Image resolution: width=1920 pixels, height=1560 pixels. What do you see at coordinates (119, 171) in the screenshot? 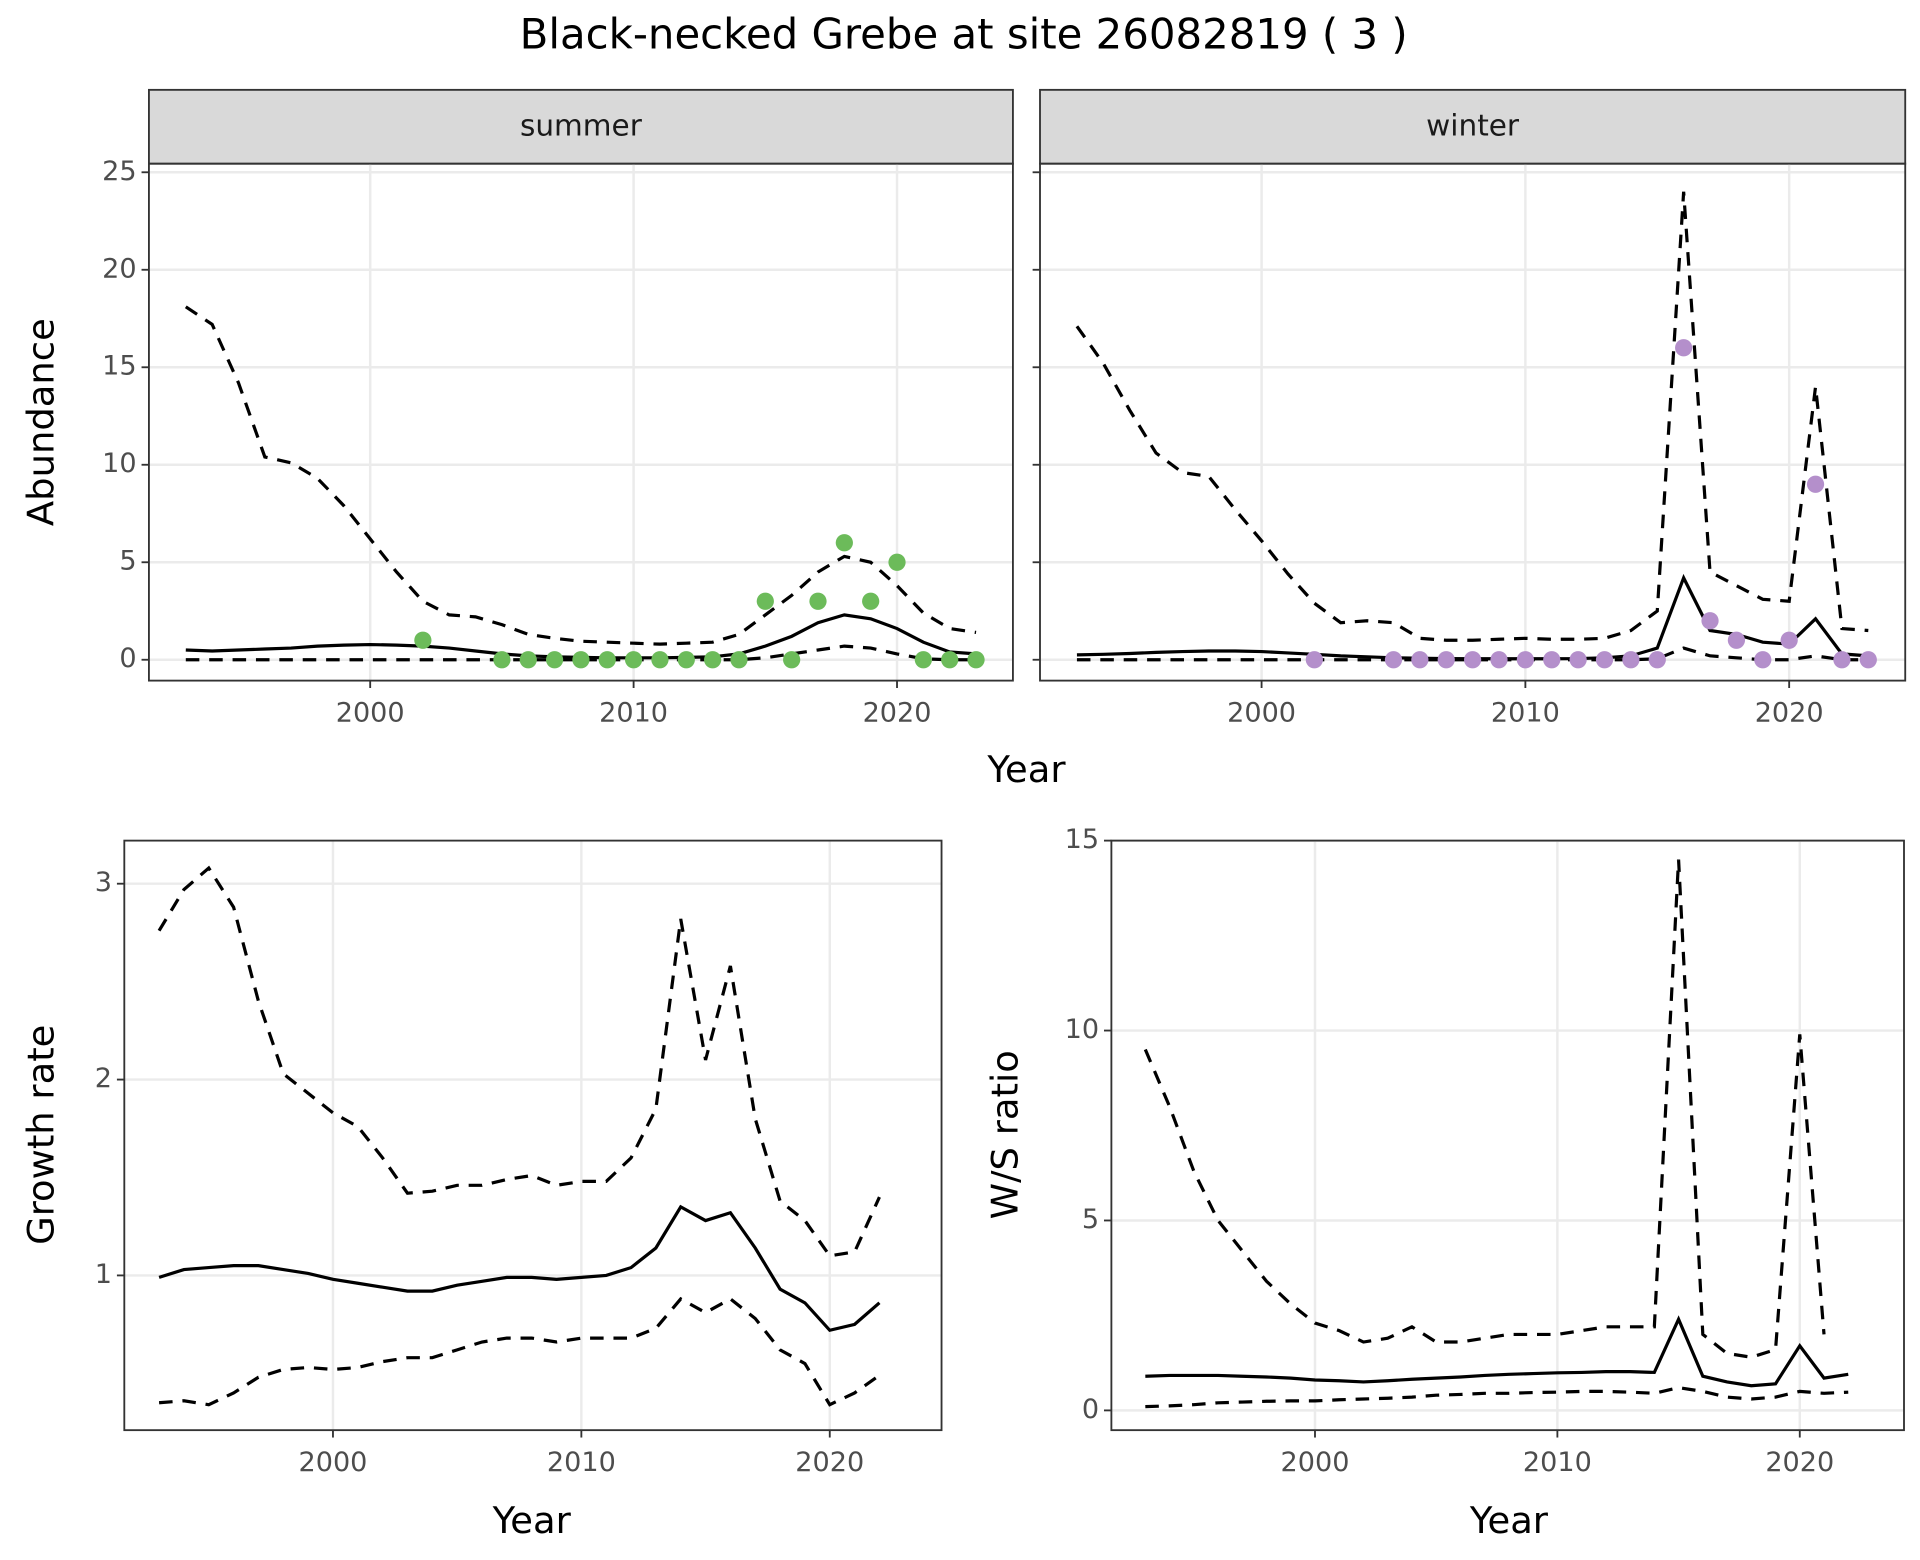
I see `y-tick-label: 25` at bounding box center [119, 171].